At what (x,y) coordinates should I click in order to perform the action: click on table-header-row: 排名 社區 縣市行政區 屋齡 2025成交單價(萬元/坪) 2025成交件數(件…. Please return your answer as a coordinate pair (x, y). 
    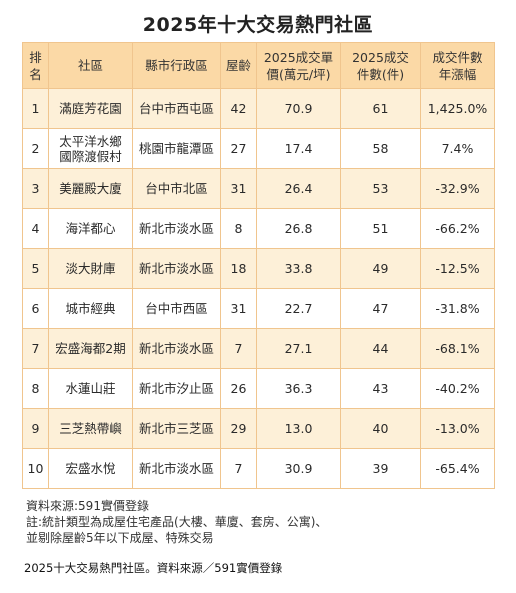
    Looking at the image, I should click on (258, 65).